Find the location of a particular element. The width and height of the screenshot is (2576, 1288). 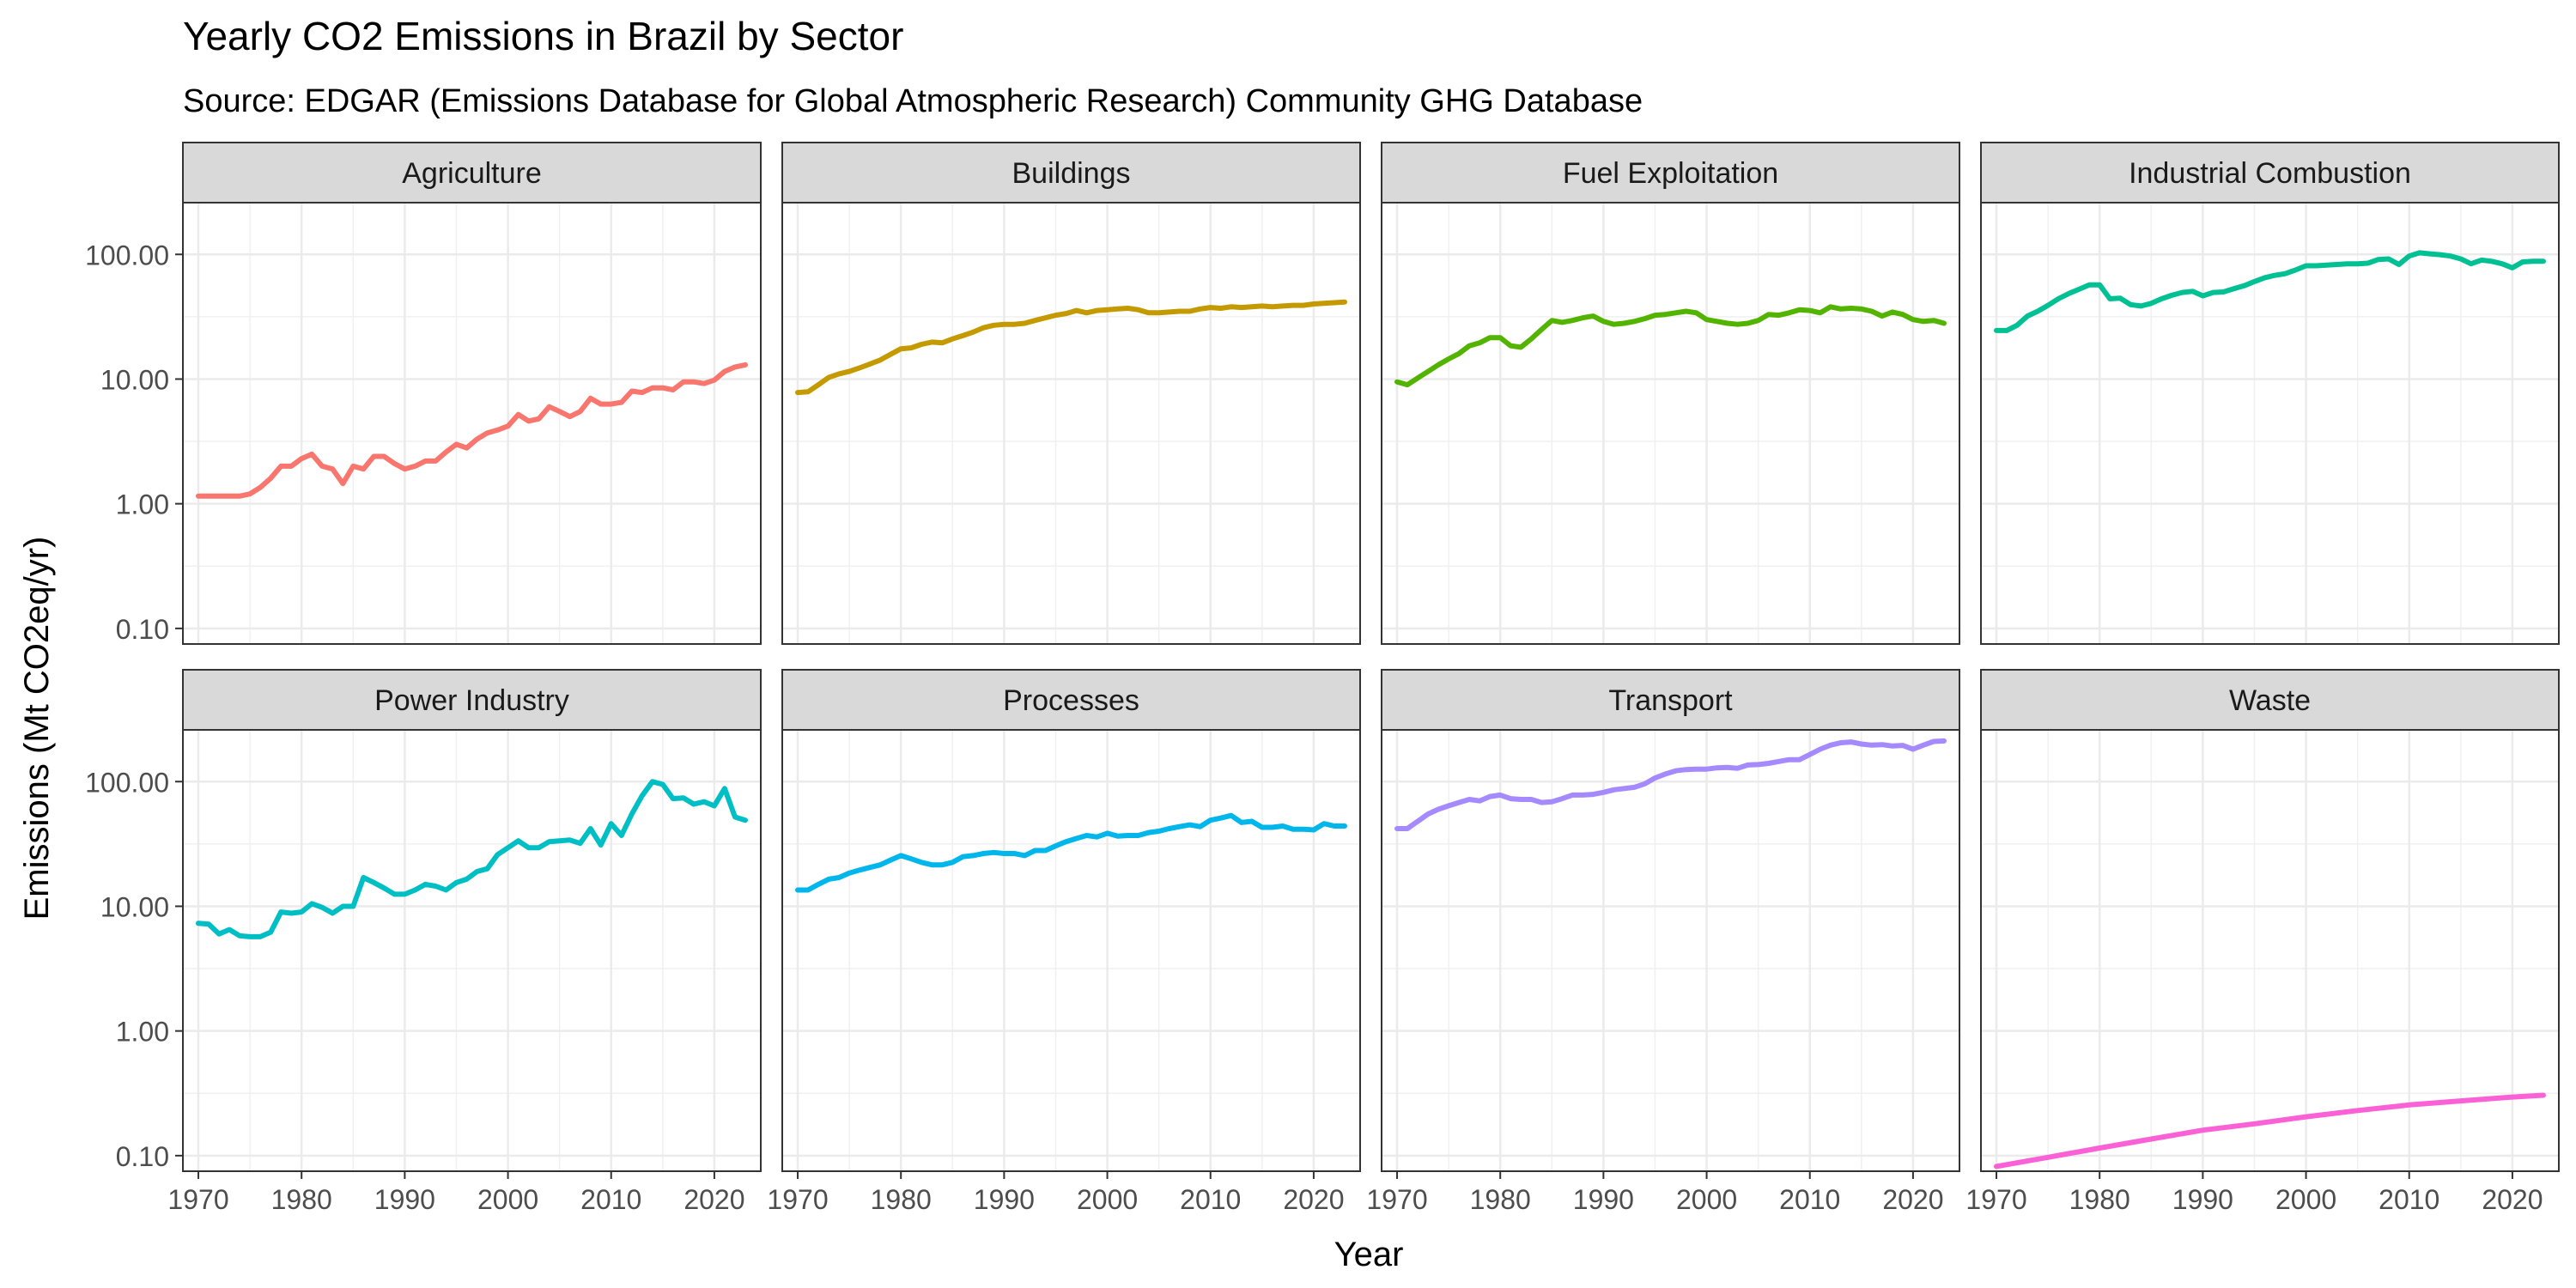

series-line-transport is located at coordinates (1671, 784).